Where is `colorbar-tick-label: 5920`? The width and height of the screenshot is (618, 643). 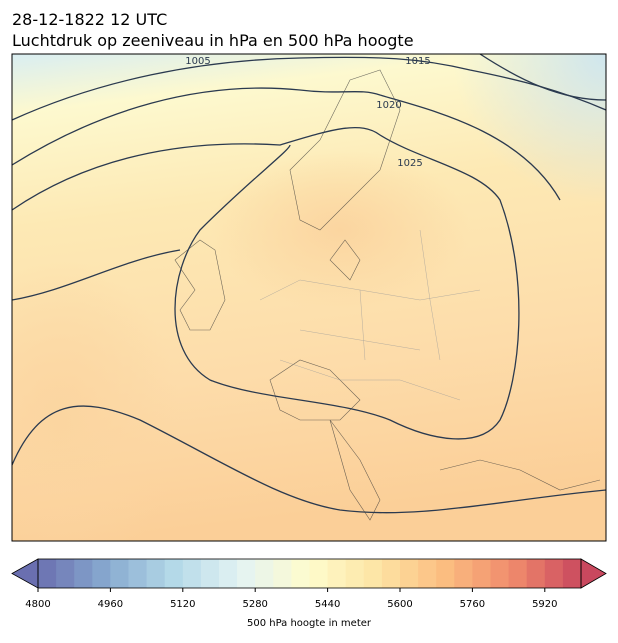 colorbar-tick-label: 5920 is located at coordinates (544, 604).